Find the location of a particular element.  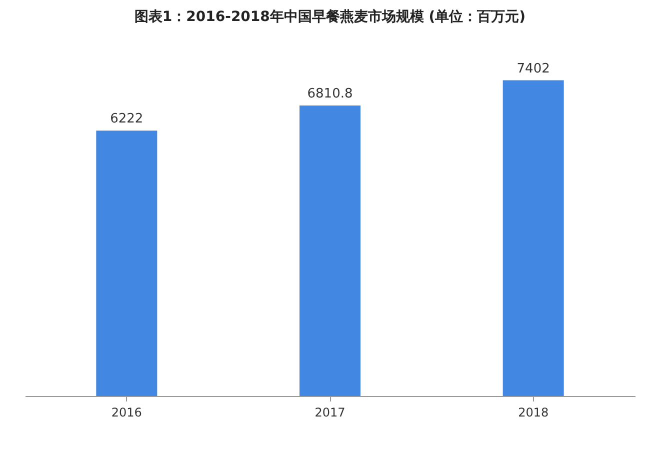

x-tick-label: 2018 is located at coordinates (533, 413).